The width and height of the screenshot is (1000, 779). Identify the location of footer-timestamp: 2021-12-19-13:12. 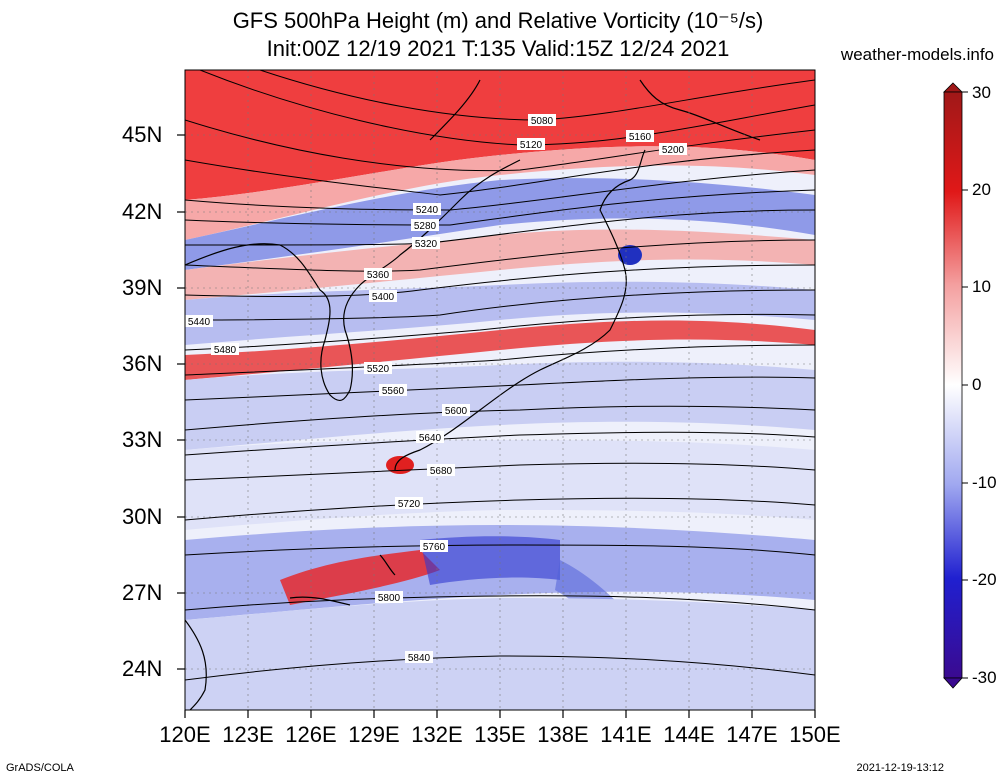
(900, 768).